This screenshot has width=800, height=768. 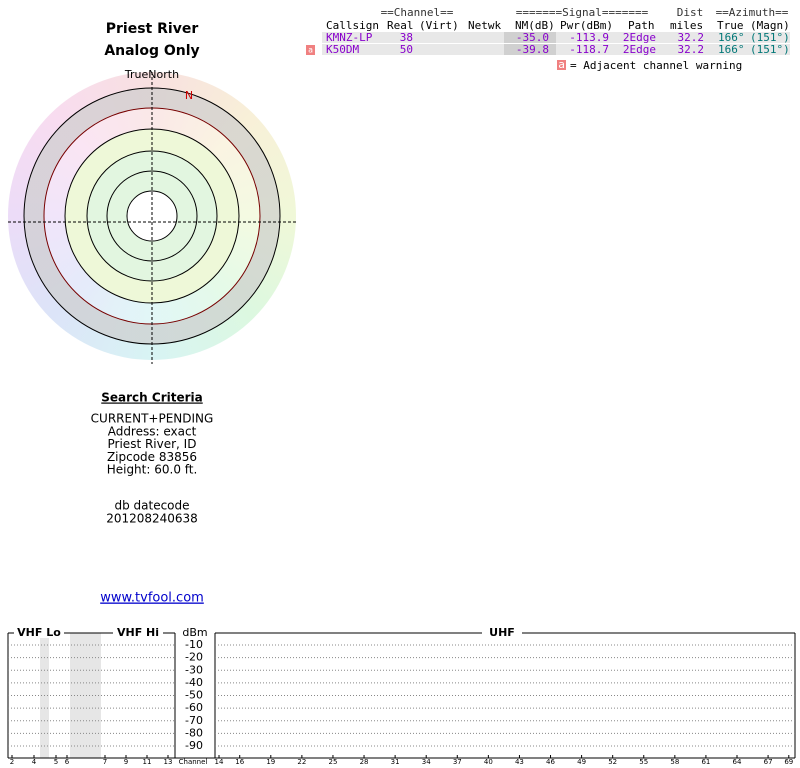 What do you see at coordinates (219, 762) in the screenshot?
I see `x-tick-label: 14` at bounding box center [219, 762].